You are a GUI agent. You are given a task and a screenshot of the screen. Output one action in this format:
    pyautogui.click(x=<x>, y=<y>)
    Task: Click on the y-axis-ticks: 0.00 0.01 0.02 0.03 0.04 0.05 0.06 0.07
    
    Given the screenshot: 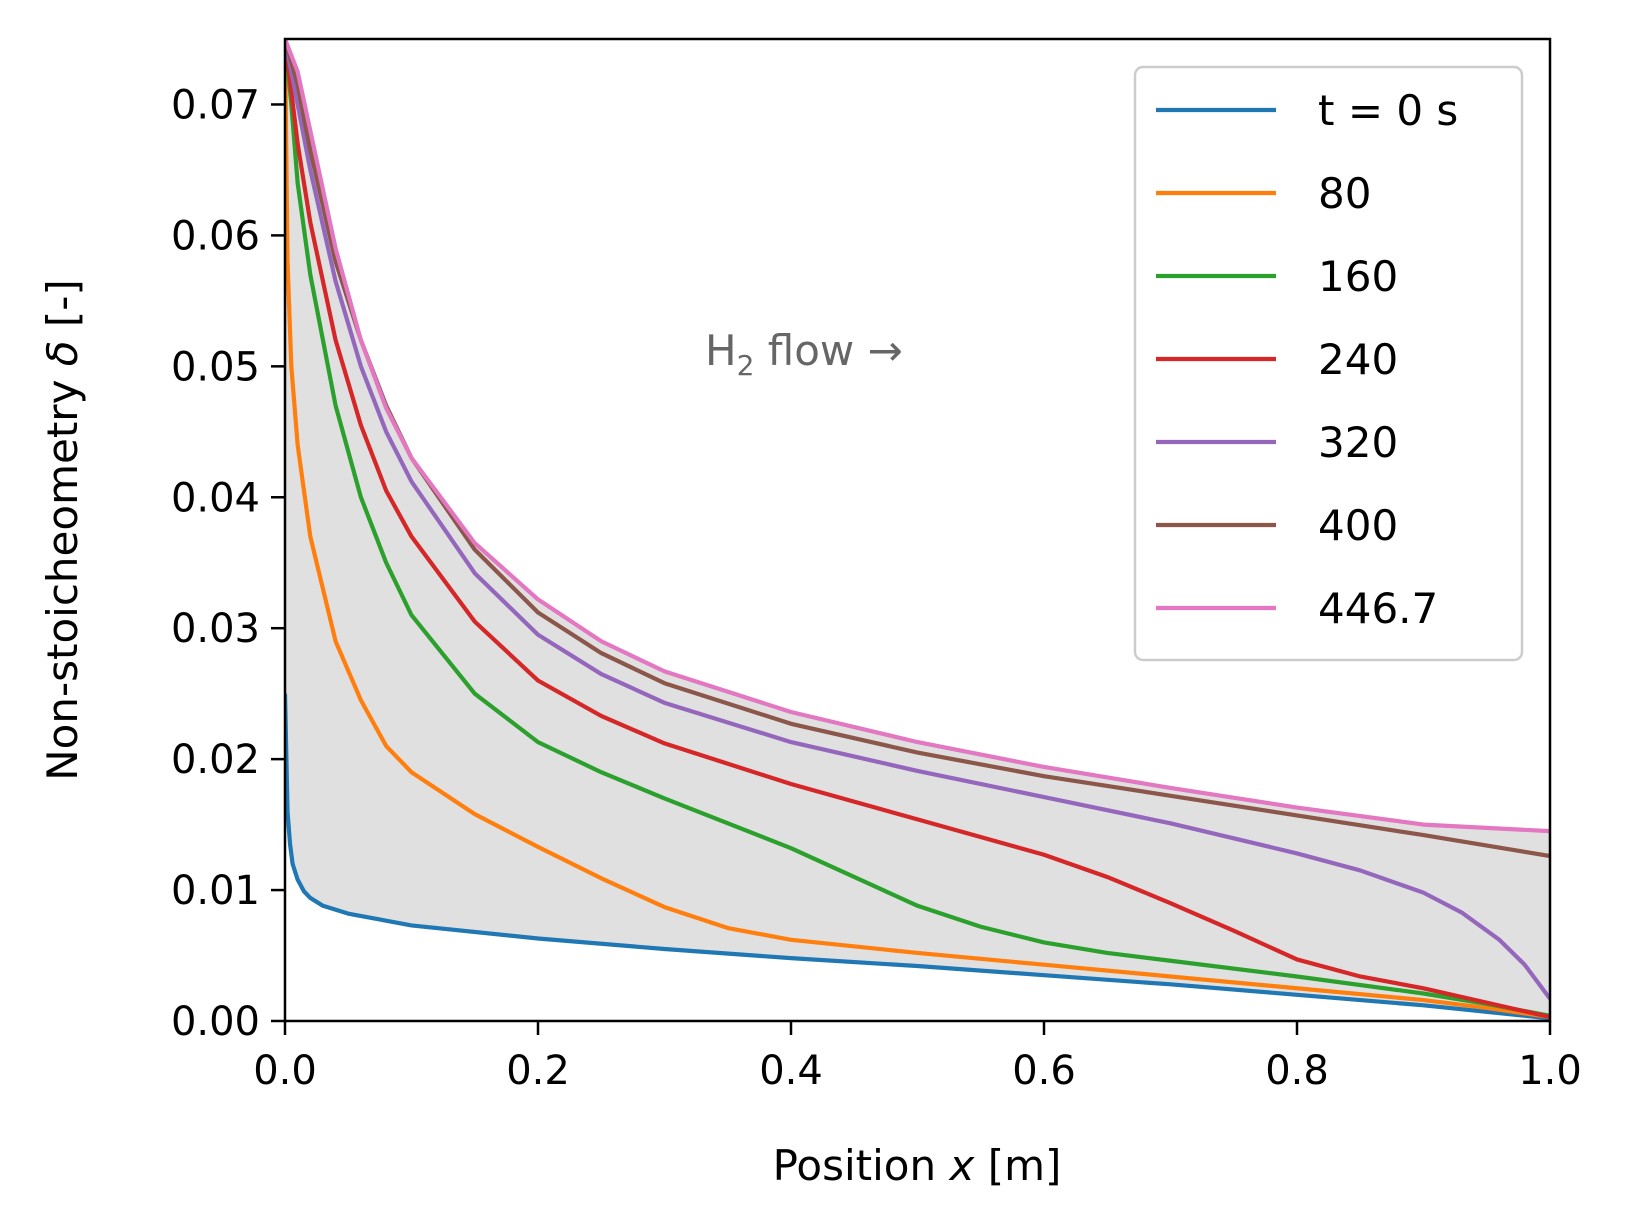 What is the action you would take?
    pyautogui.click(x=228, y=563)
    